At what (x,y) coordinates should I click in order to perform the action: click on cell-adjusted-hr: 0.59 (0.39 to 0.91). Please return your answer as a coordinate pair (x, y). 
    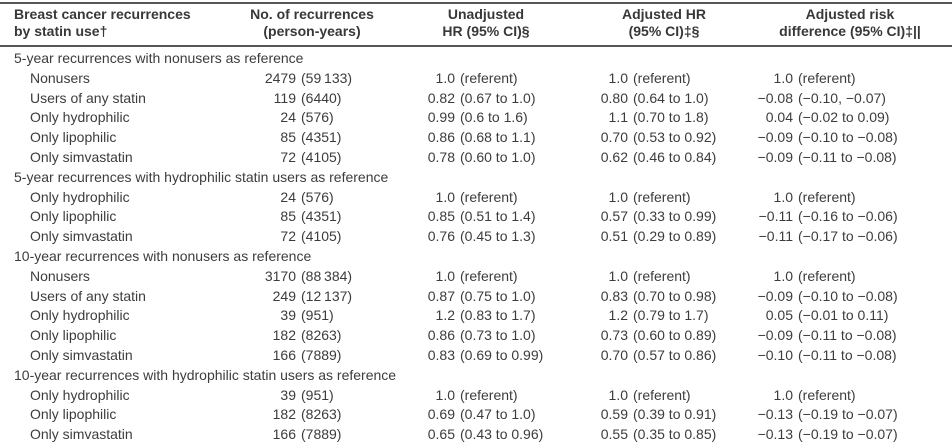
    Looking at the image, I should click on (664, 415).